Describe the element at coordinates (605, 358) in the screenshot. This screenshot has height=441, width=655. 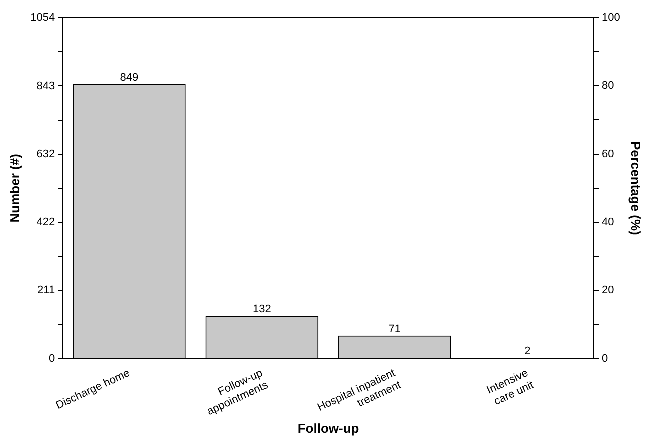
I see `y2-tick-label: 0` at that location.